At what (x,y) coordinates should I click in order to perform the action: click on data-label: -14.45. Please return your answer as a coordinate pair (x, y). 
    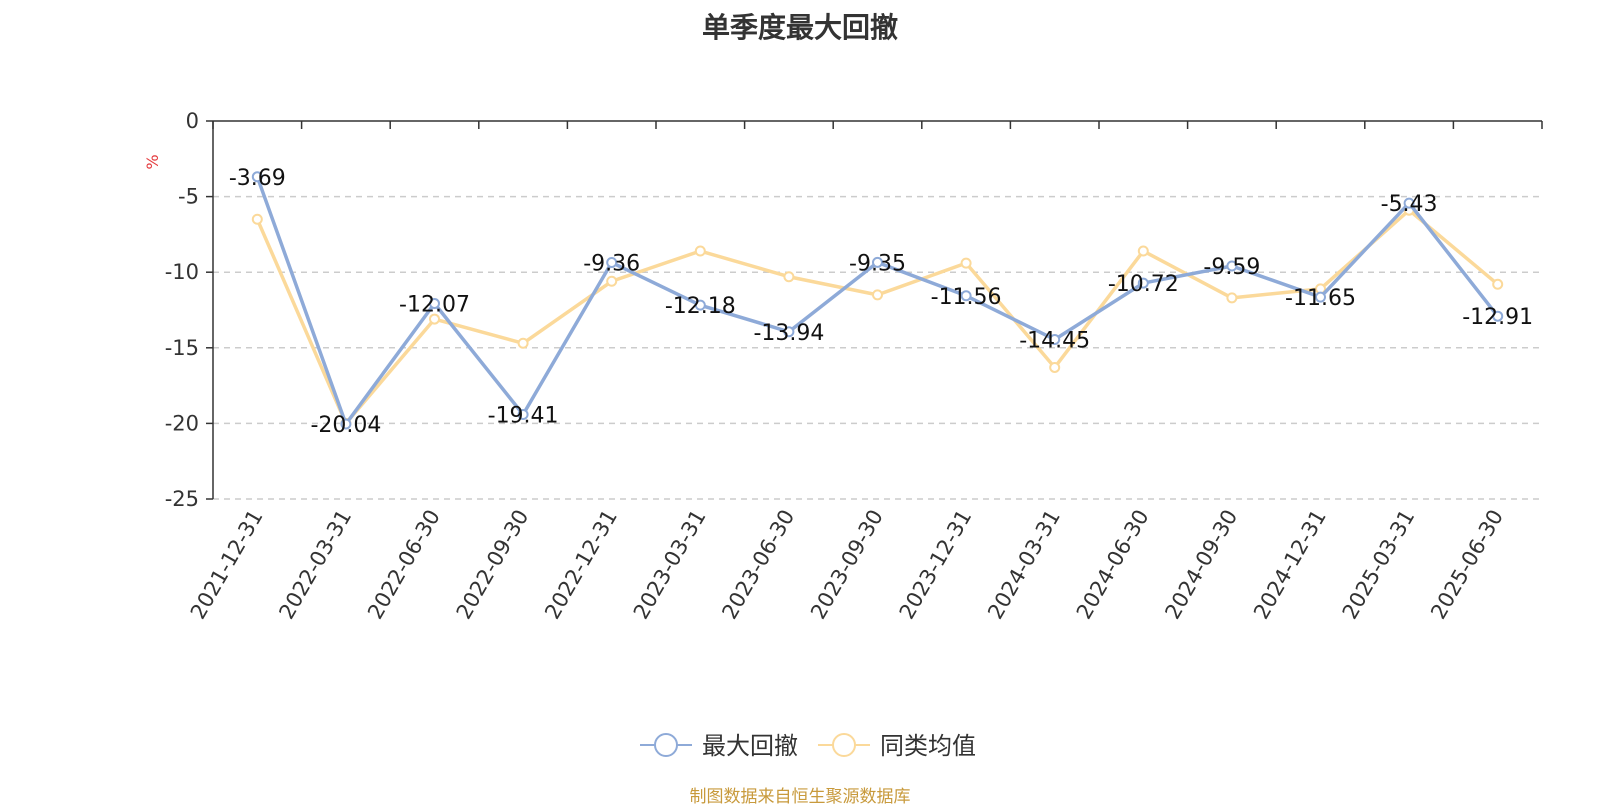
    Looking at the image, I should click on (1054, 340).